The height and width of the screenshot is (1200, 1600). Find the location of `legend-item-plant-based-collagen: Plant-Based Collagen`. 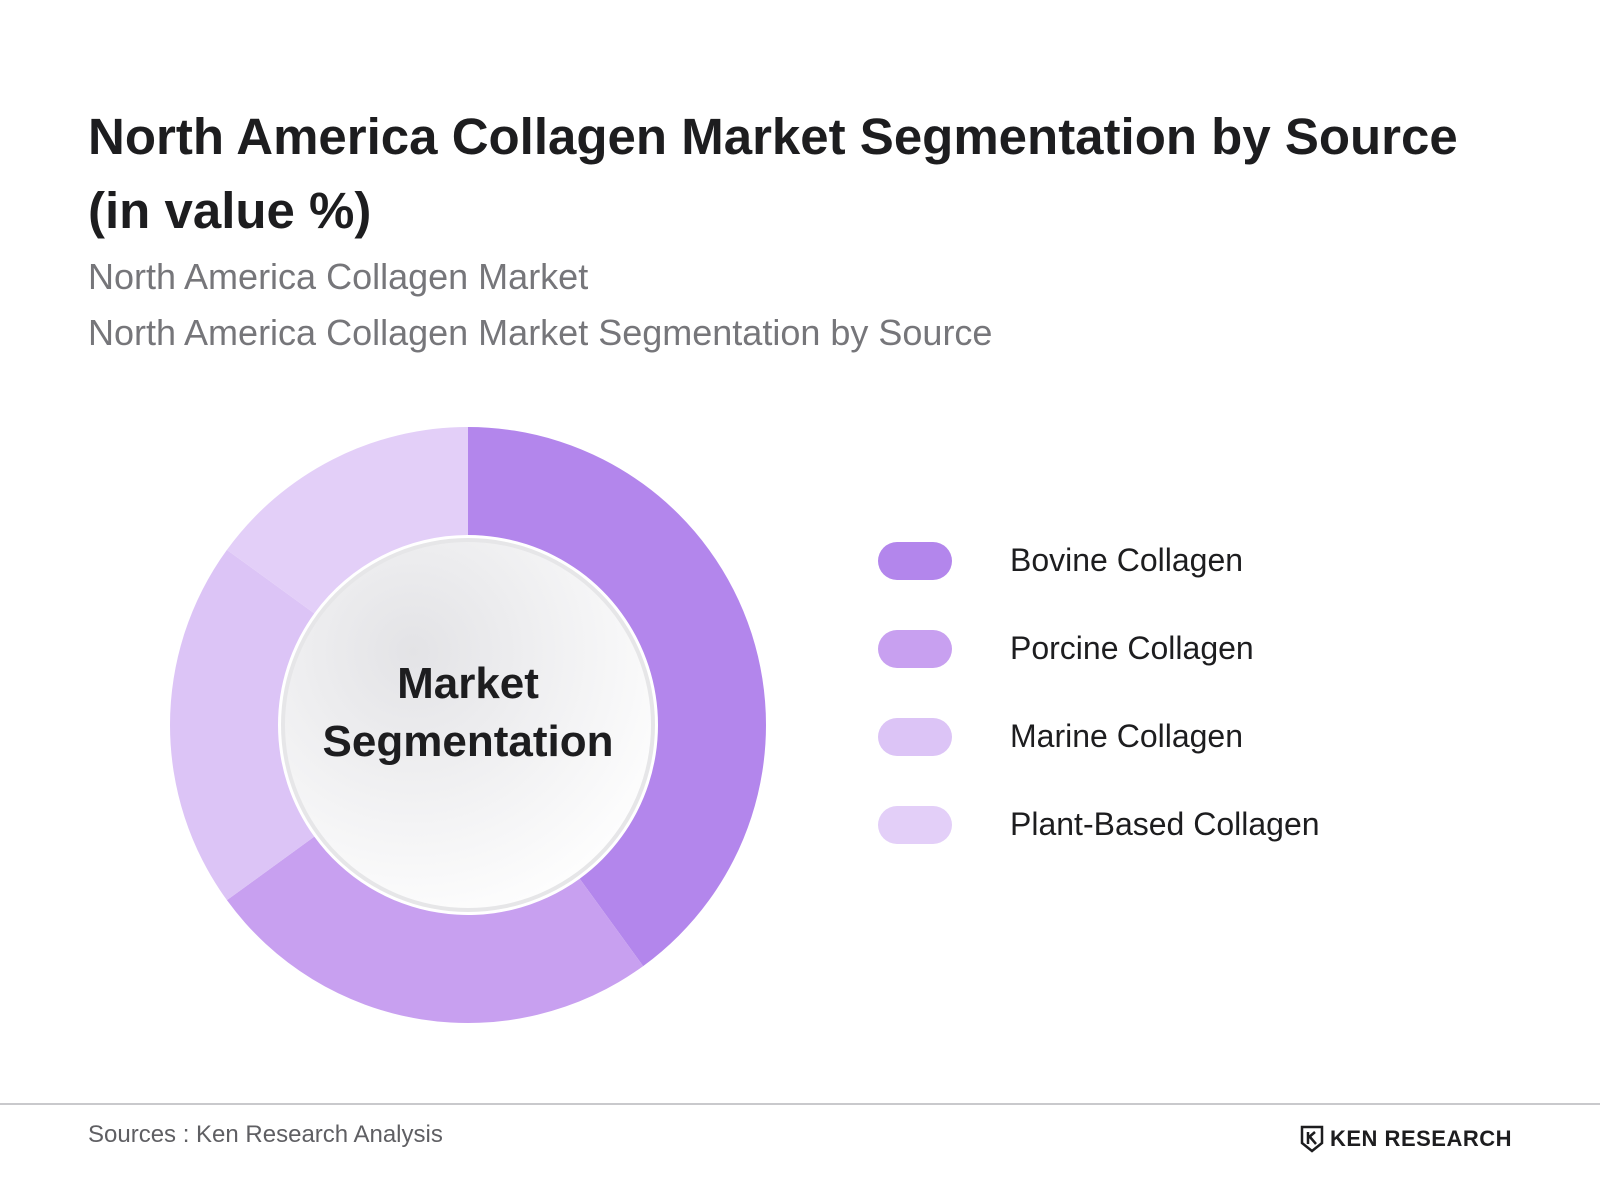

legend-item-plant-based-collagen: Plant-Based Collagen is located at coordinates (1178, 824).